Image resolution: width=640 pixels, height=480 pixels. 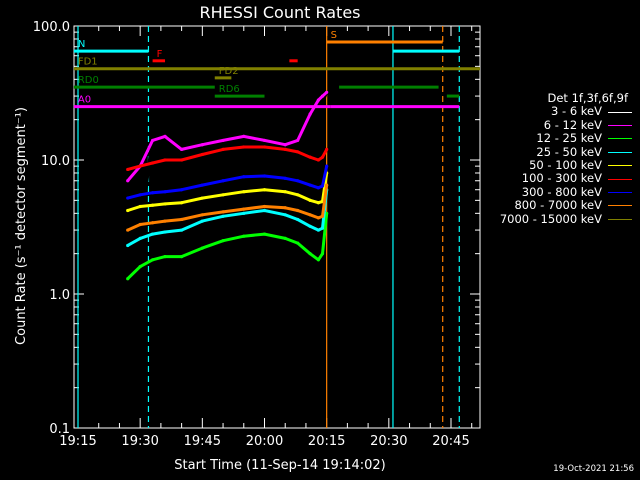 I want to click on legend-label: 50 - 100 keV, so click(x=565, y=165).